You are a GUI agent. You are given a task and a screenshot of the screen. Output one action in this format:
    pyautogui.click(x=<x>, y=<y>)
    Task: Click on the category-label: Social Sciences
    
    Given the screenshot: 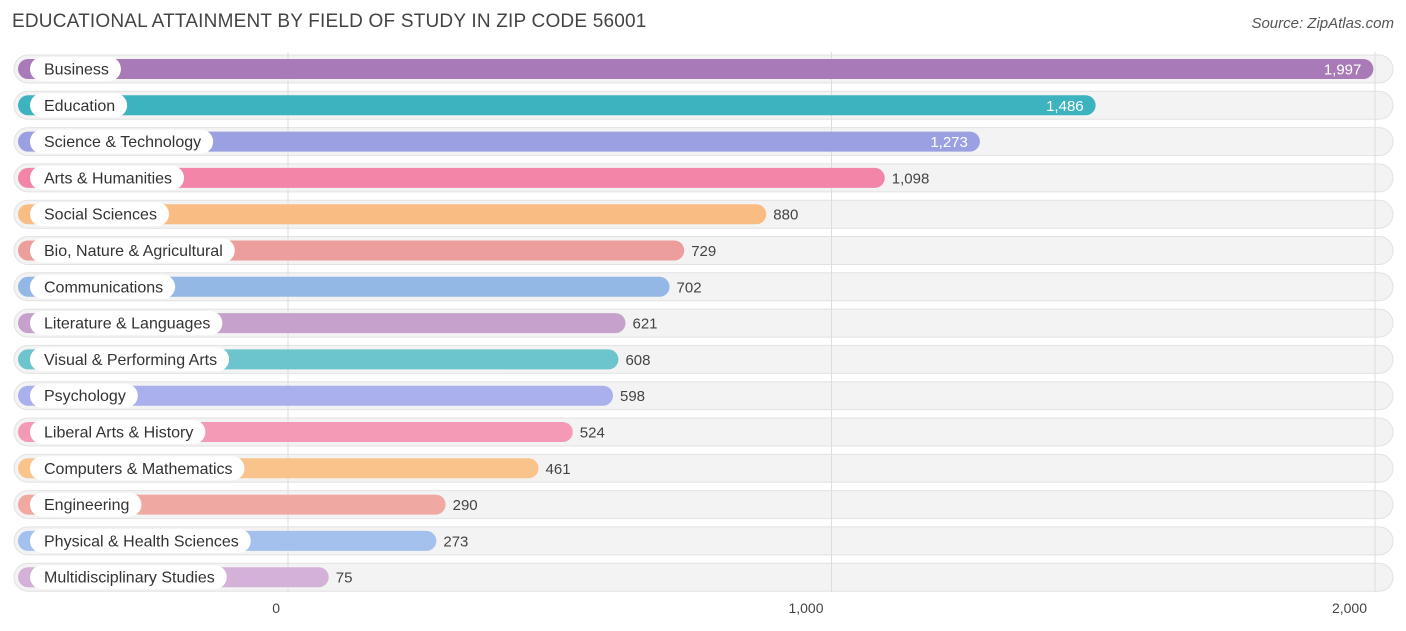 What is the action you would take?
    pyautogui.click(x=100, y=215)
    